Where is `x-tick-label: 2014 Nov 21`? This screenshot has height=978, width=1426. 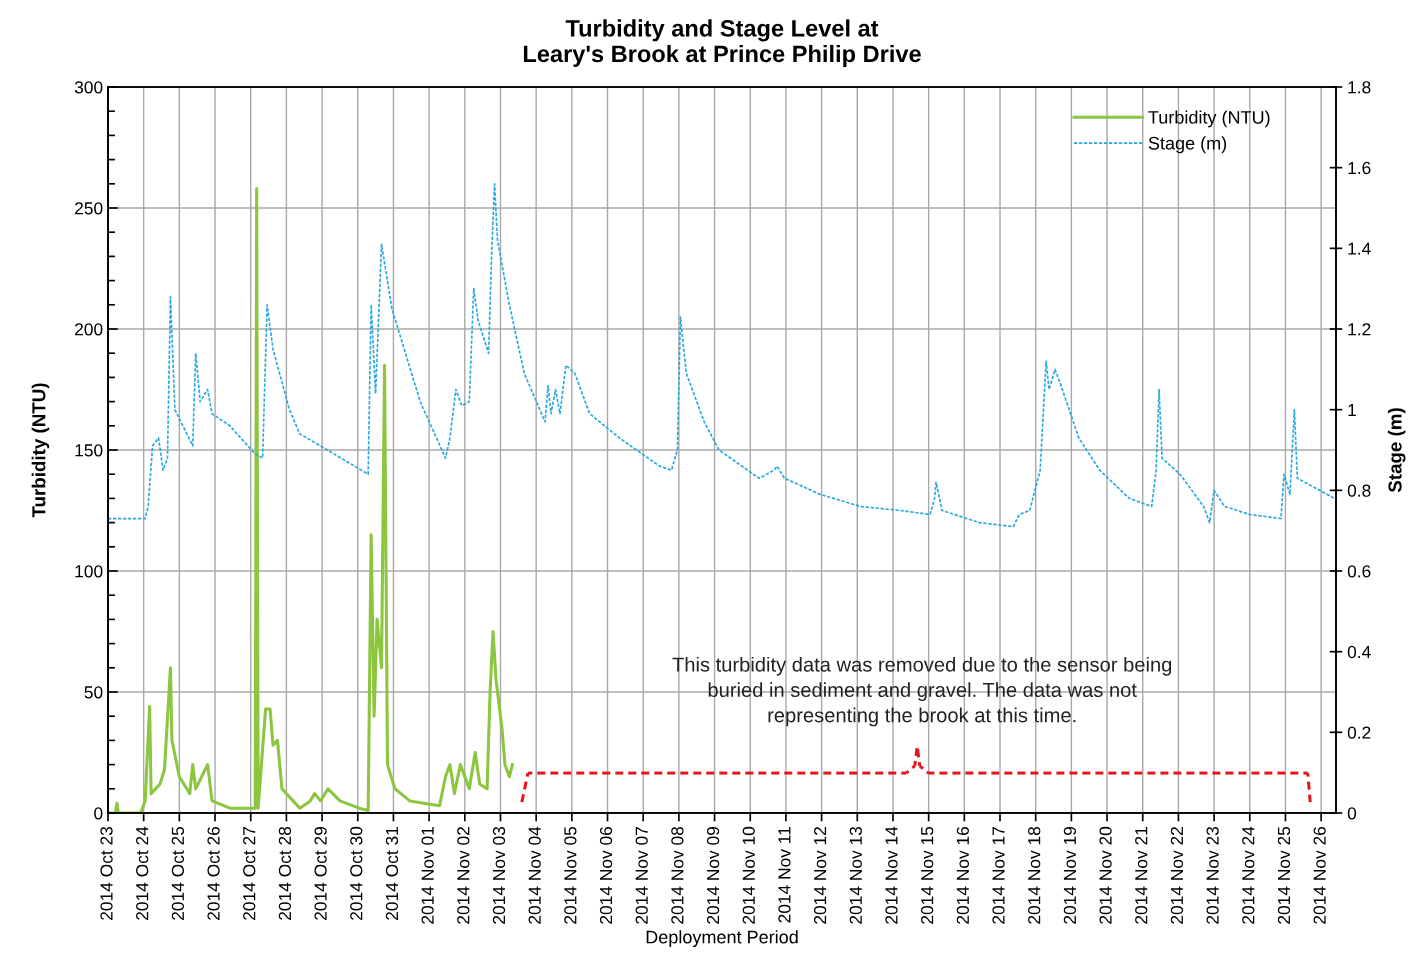 x-tick-label: 2014 Nov 21 is located at coordinates (1141, 875).